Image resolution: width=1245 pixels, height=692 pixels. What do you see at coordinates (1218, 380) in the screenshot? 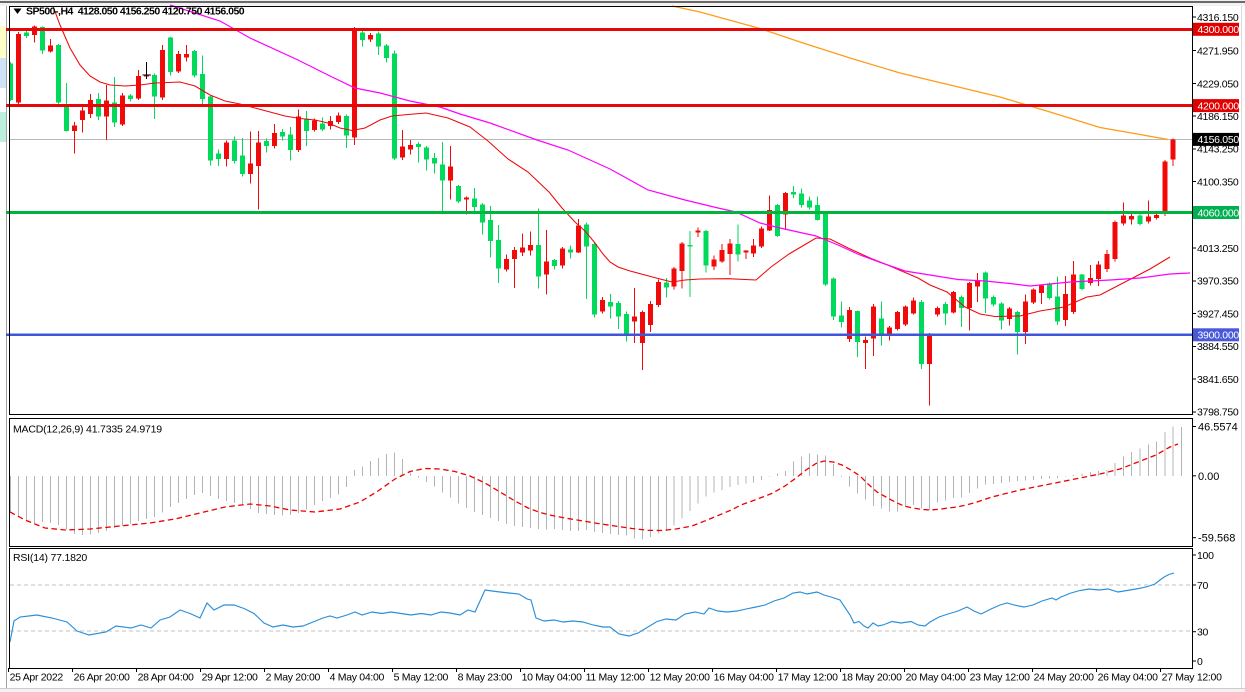
I see `svg-text: 3841.650` at bounding box center [1218, 380].